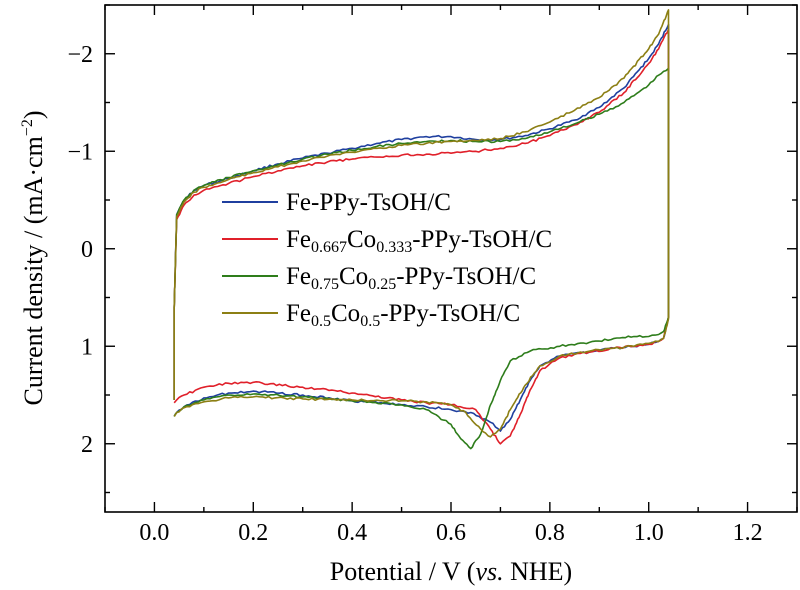  Describe the element at coordinates (87, 445) in the screenshot. I see `y-tick-label: 2` at that location.